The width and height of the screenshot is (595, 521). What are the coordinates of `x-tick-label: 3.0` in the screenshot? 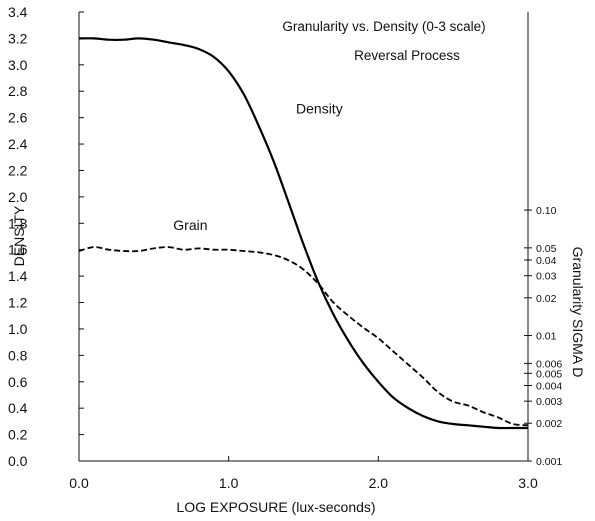 It's located at (528, 483).